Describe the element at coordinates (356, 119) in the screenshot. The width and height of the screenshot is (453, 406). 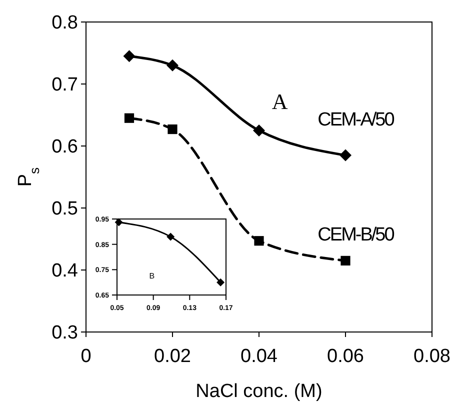
I see `series-label: CEM-A/50` at that location.